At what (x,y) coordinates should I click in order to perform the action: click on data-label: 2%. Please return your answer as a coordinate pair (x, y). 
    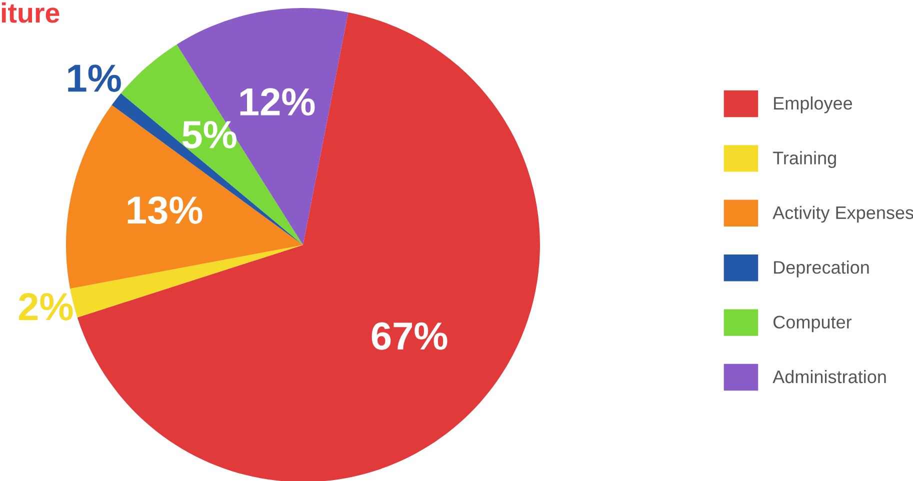
    Looking at the image, I should click on (45, 306).